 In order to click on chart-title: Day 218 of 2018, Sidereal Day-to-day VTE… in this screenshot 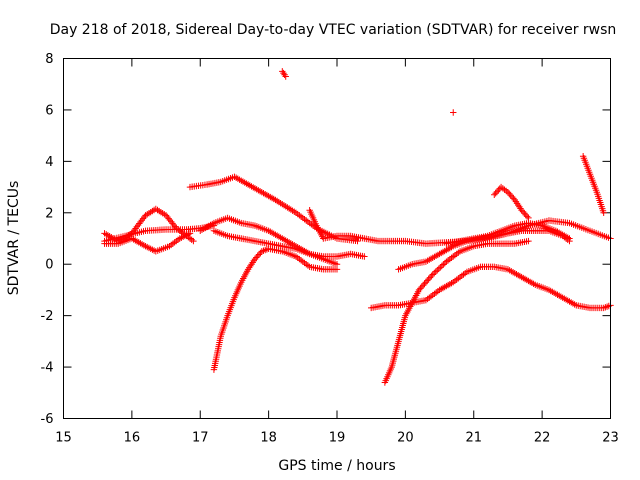, I will do `click(333, 30)`.